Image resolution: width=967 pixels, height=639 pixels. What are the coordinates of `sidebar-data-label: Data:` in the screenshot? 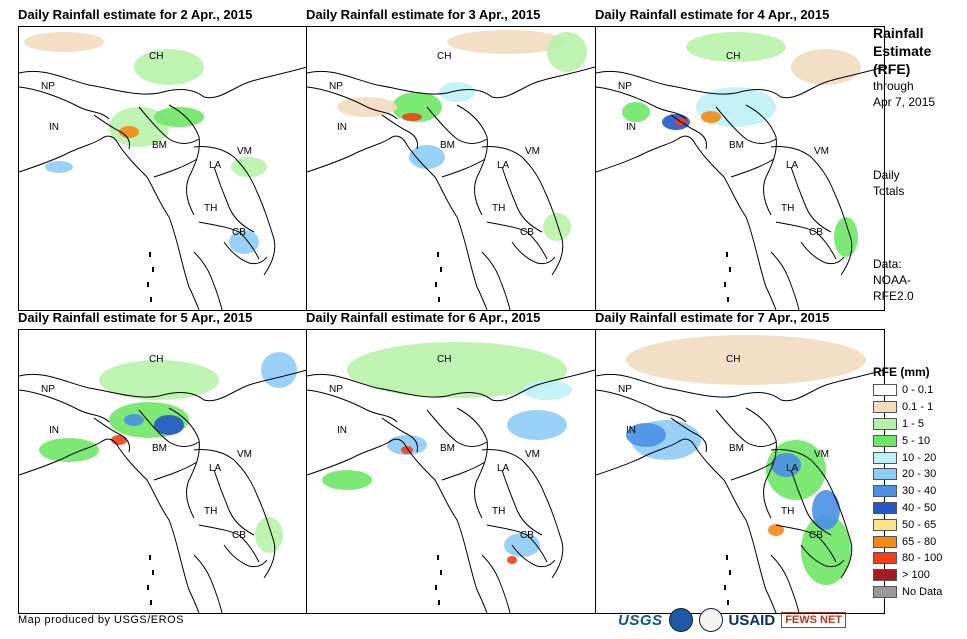 It's located at (887, 264).